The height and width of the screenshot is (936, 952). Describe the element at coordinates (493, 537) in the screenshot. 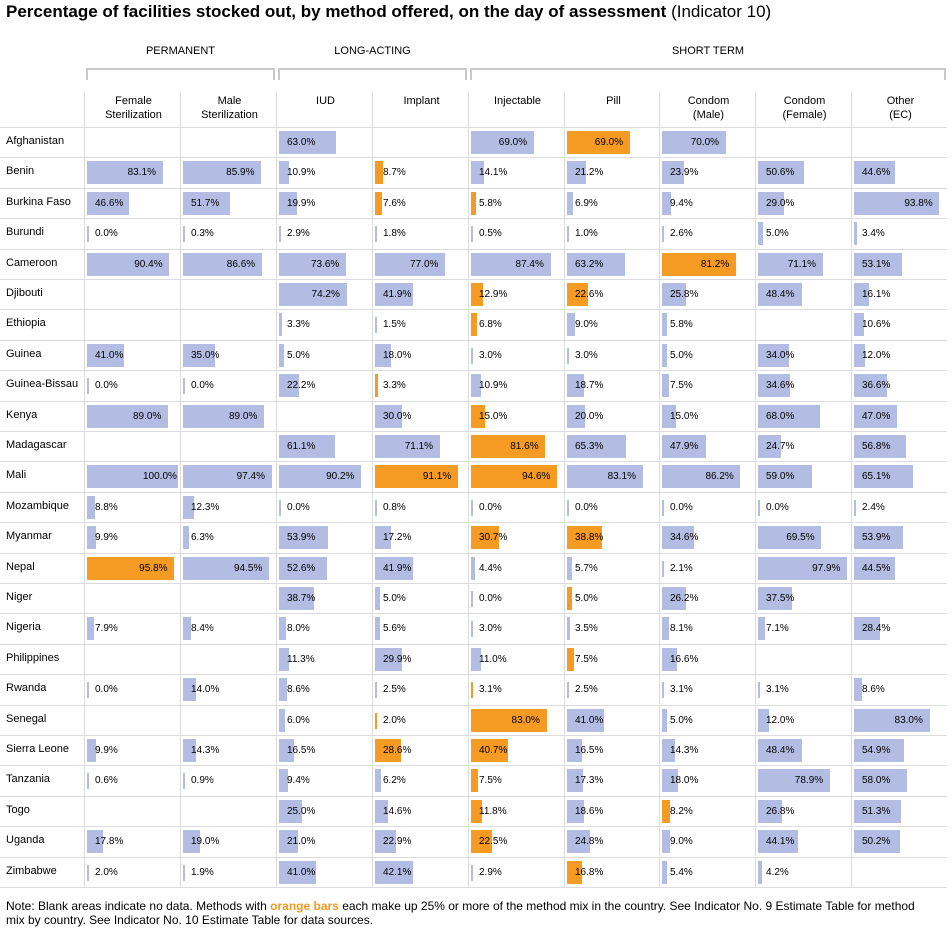

I see `value-label: 30.7%` at that location.